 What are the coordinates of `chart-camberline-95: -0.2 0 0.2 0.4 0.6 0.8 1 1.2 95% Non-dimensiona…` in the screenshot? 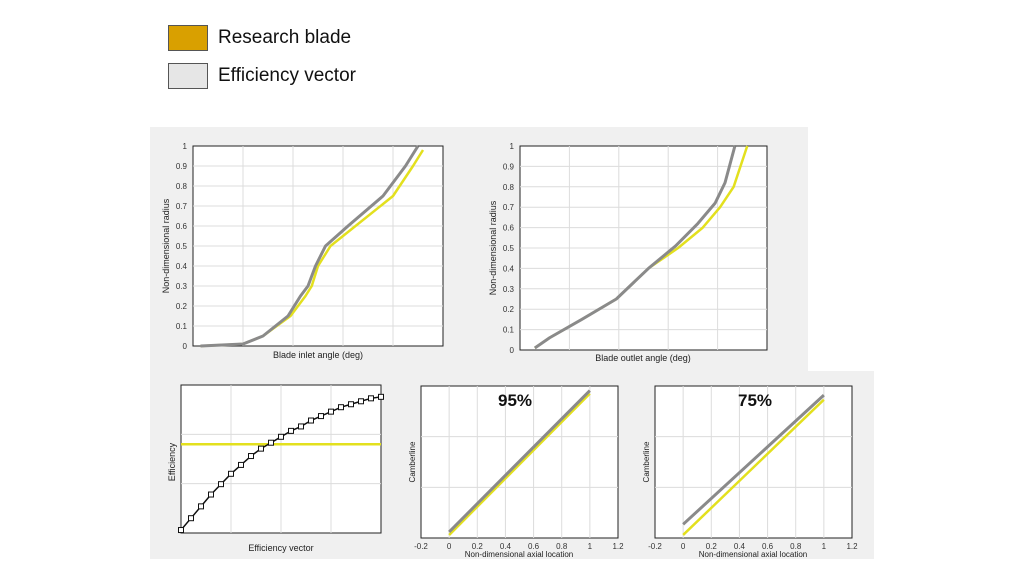 It's located at (516, 472).